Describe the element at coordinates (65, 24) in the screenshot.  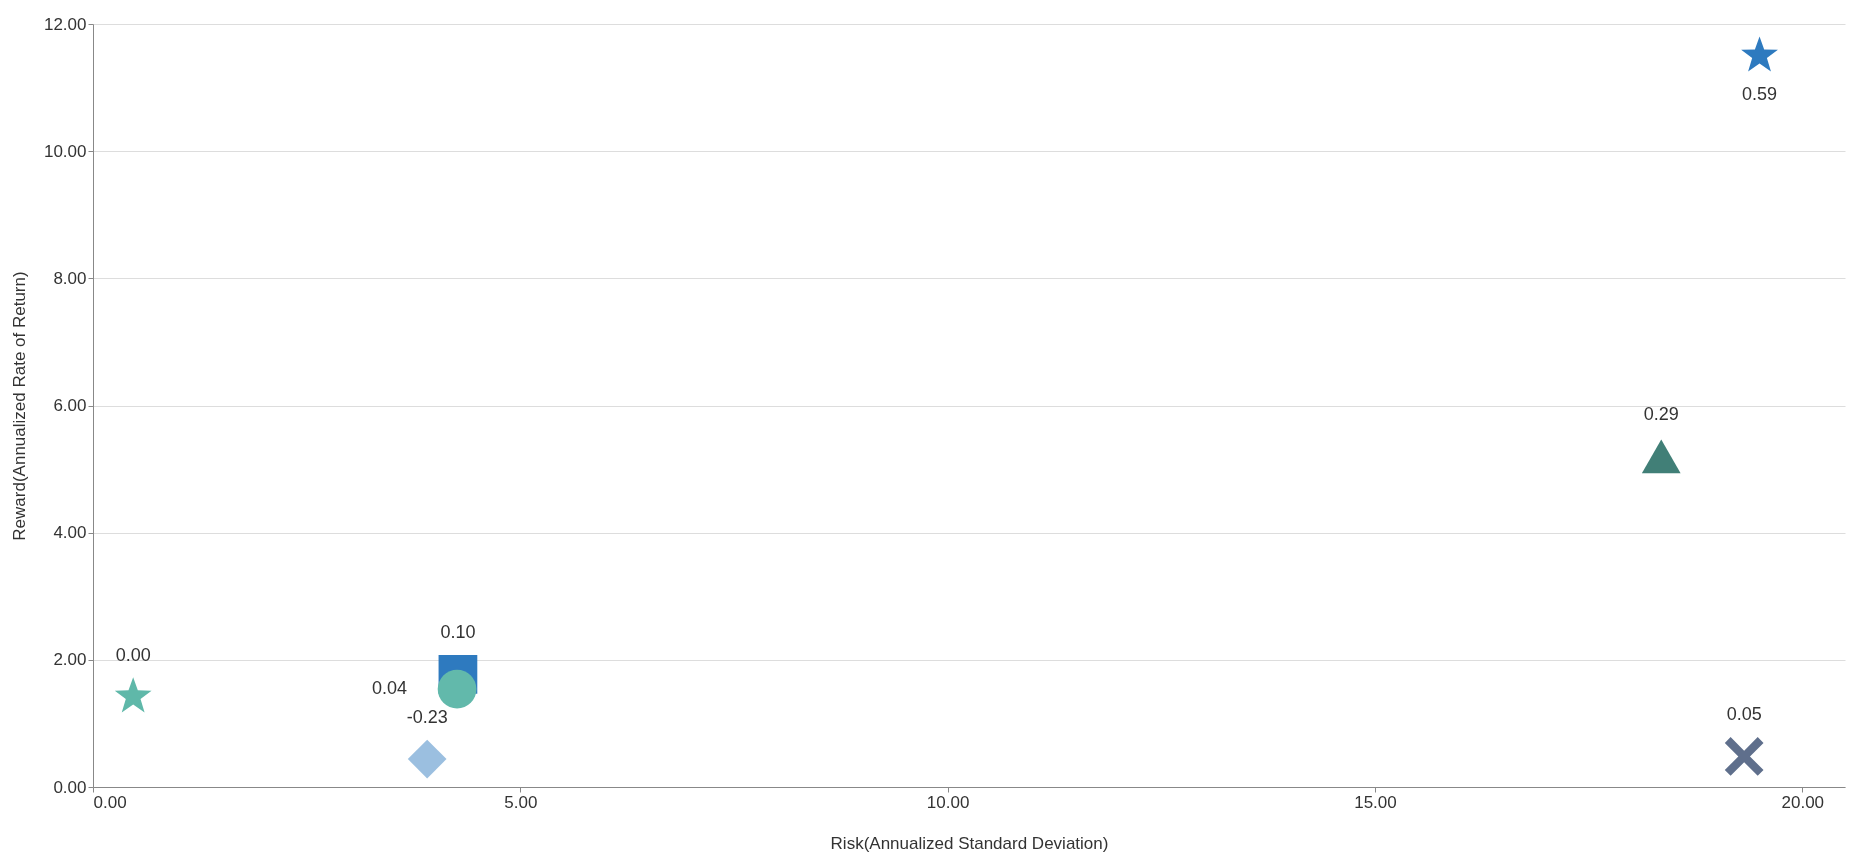
I see `y-tick-label: 12.00` at that location.